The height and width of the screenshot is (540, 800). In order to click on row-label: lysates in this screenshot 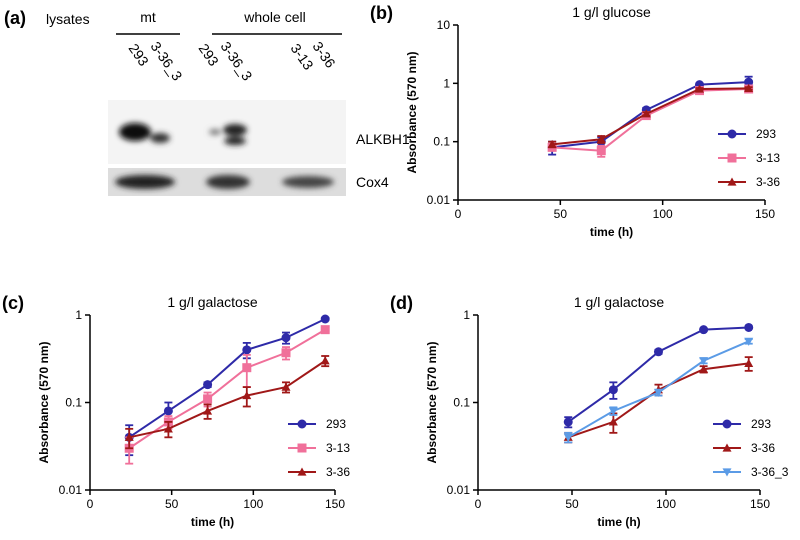, I will do `click(68, 19)`.